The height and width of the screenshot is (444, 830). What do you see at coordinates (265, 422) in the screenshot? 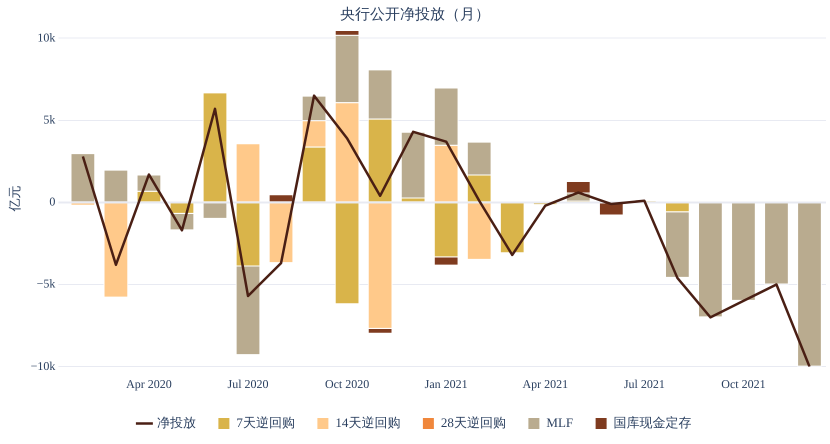
I see `legend-label: 7天逆回购` at bounding box center [265, 422].